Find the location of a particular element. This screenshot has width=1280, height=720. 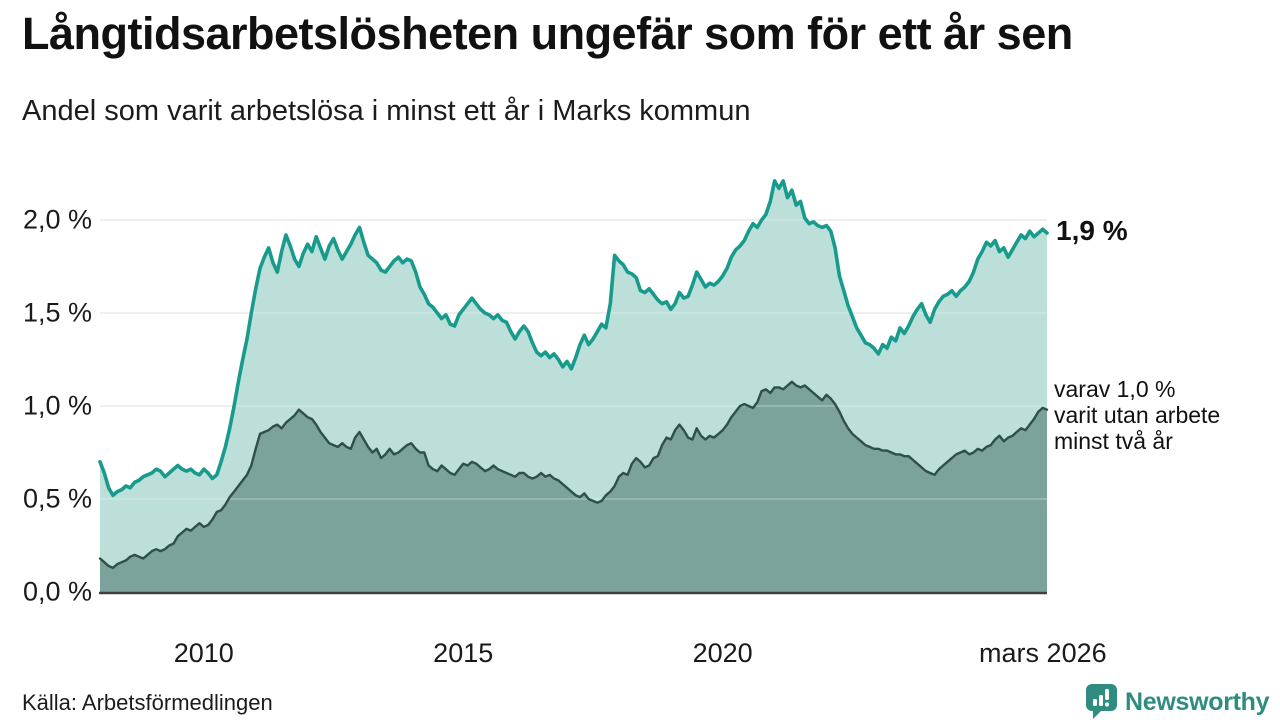

newsworthy-wordmark: Newsworthy is located at coordinates (1197, 701).